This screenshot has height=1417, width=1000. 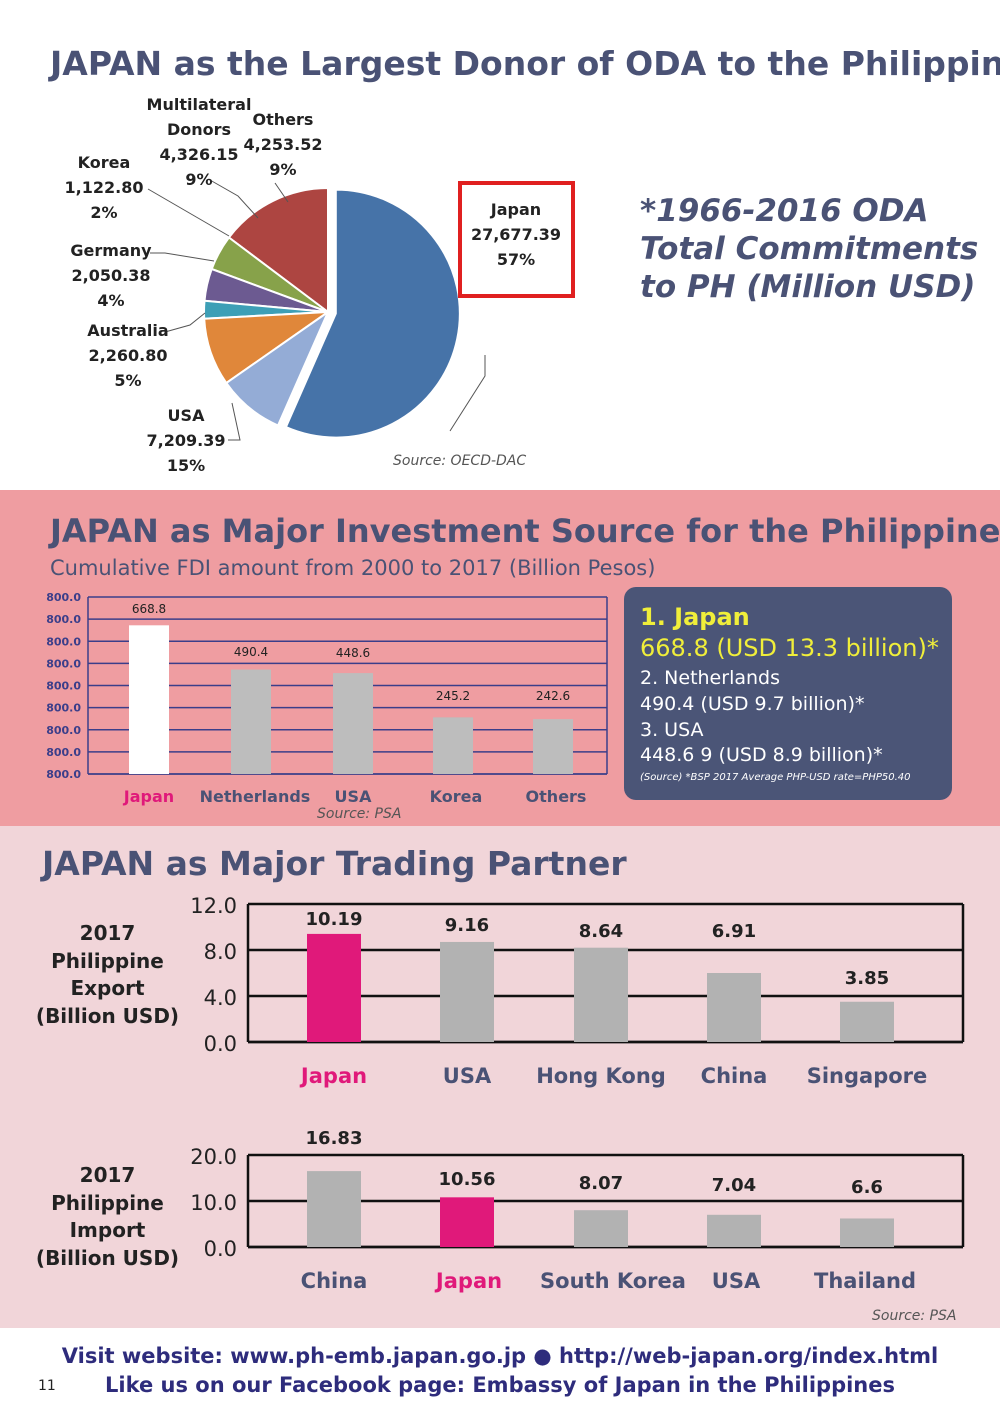 I want to click on pie-label-australia-pct: 5%, so click(x=127, y=380).